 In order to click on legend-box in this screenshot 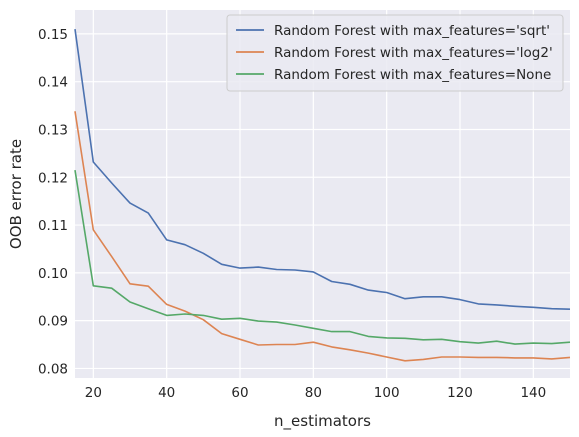, I will do `click(395, 53)`.